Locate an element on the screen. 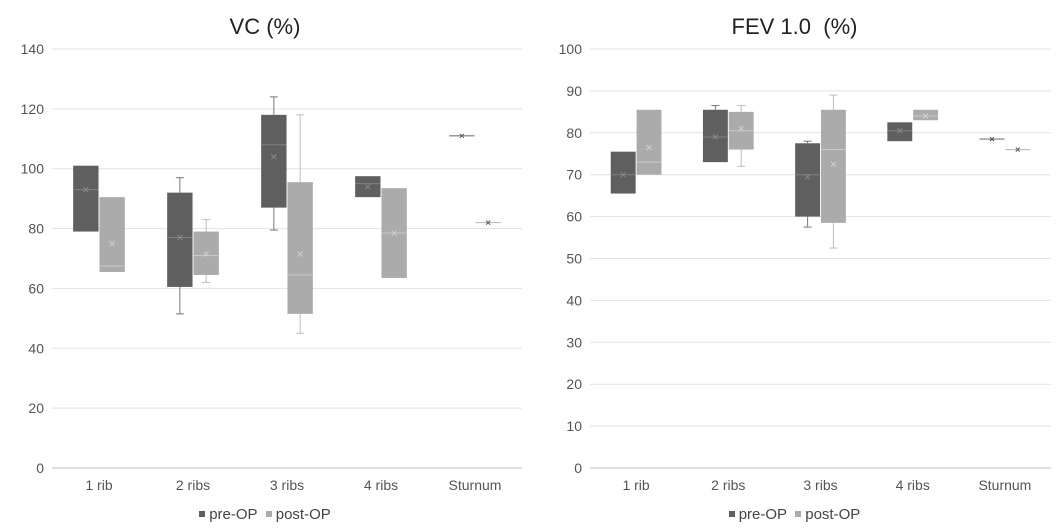 The height and width of the screenshot is (528, 1059). fev-x-tick-label: 2 ribs is located at coordinates (728, 485).